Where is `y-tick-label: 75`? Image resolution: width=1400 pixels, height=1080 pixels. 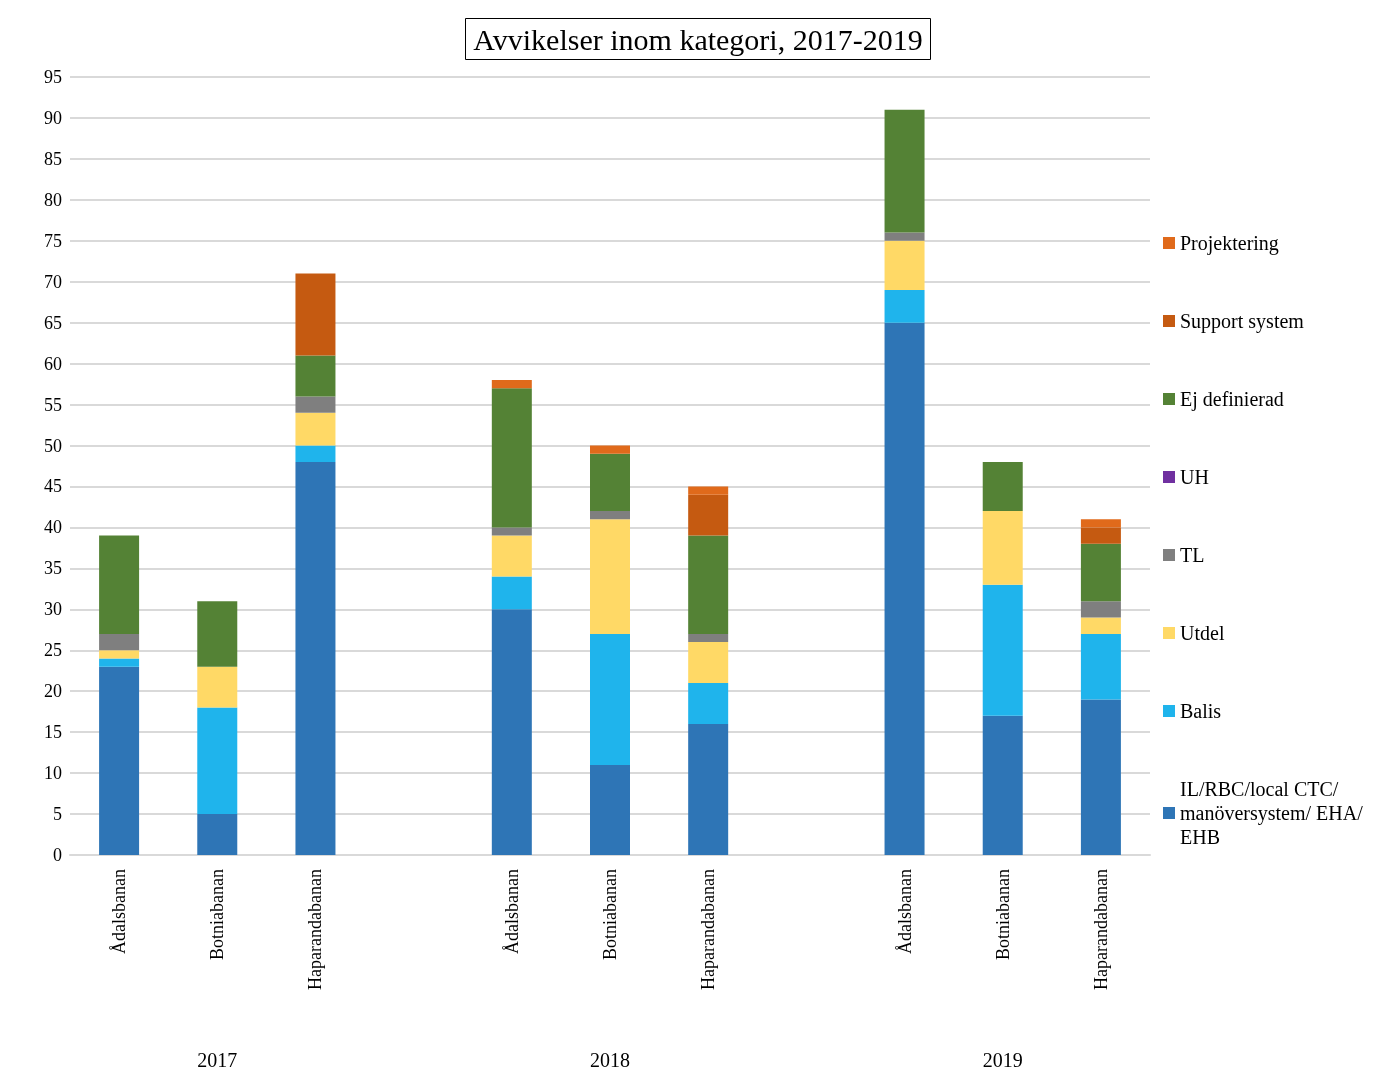 y-tick-label: 75 is located at coordinates (53, 240).